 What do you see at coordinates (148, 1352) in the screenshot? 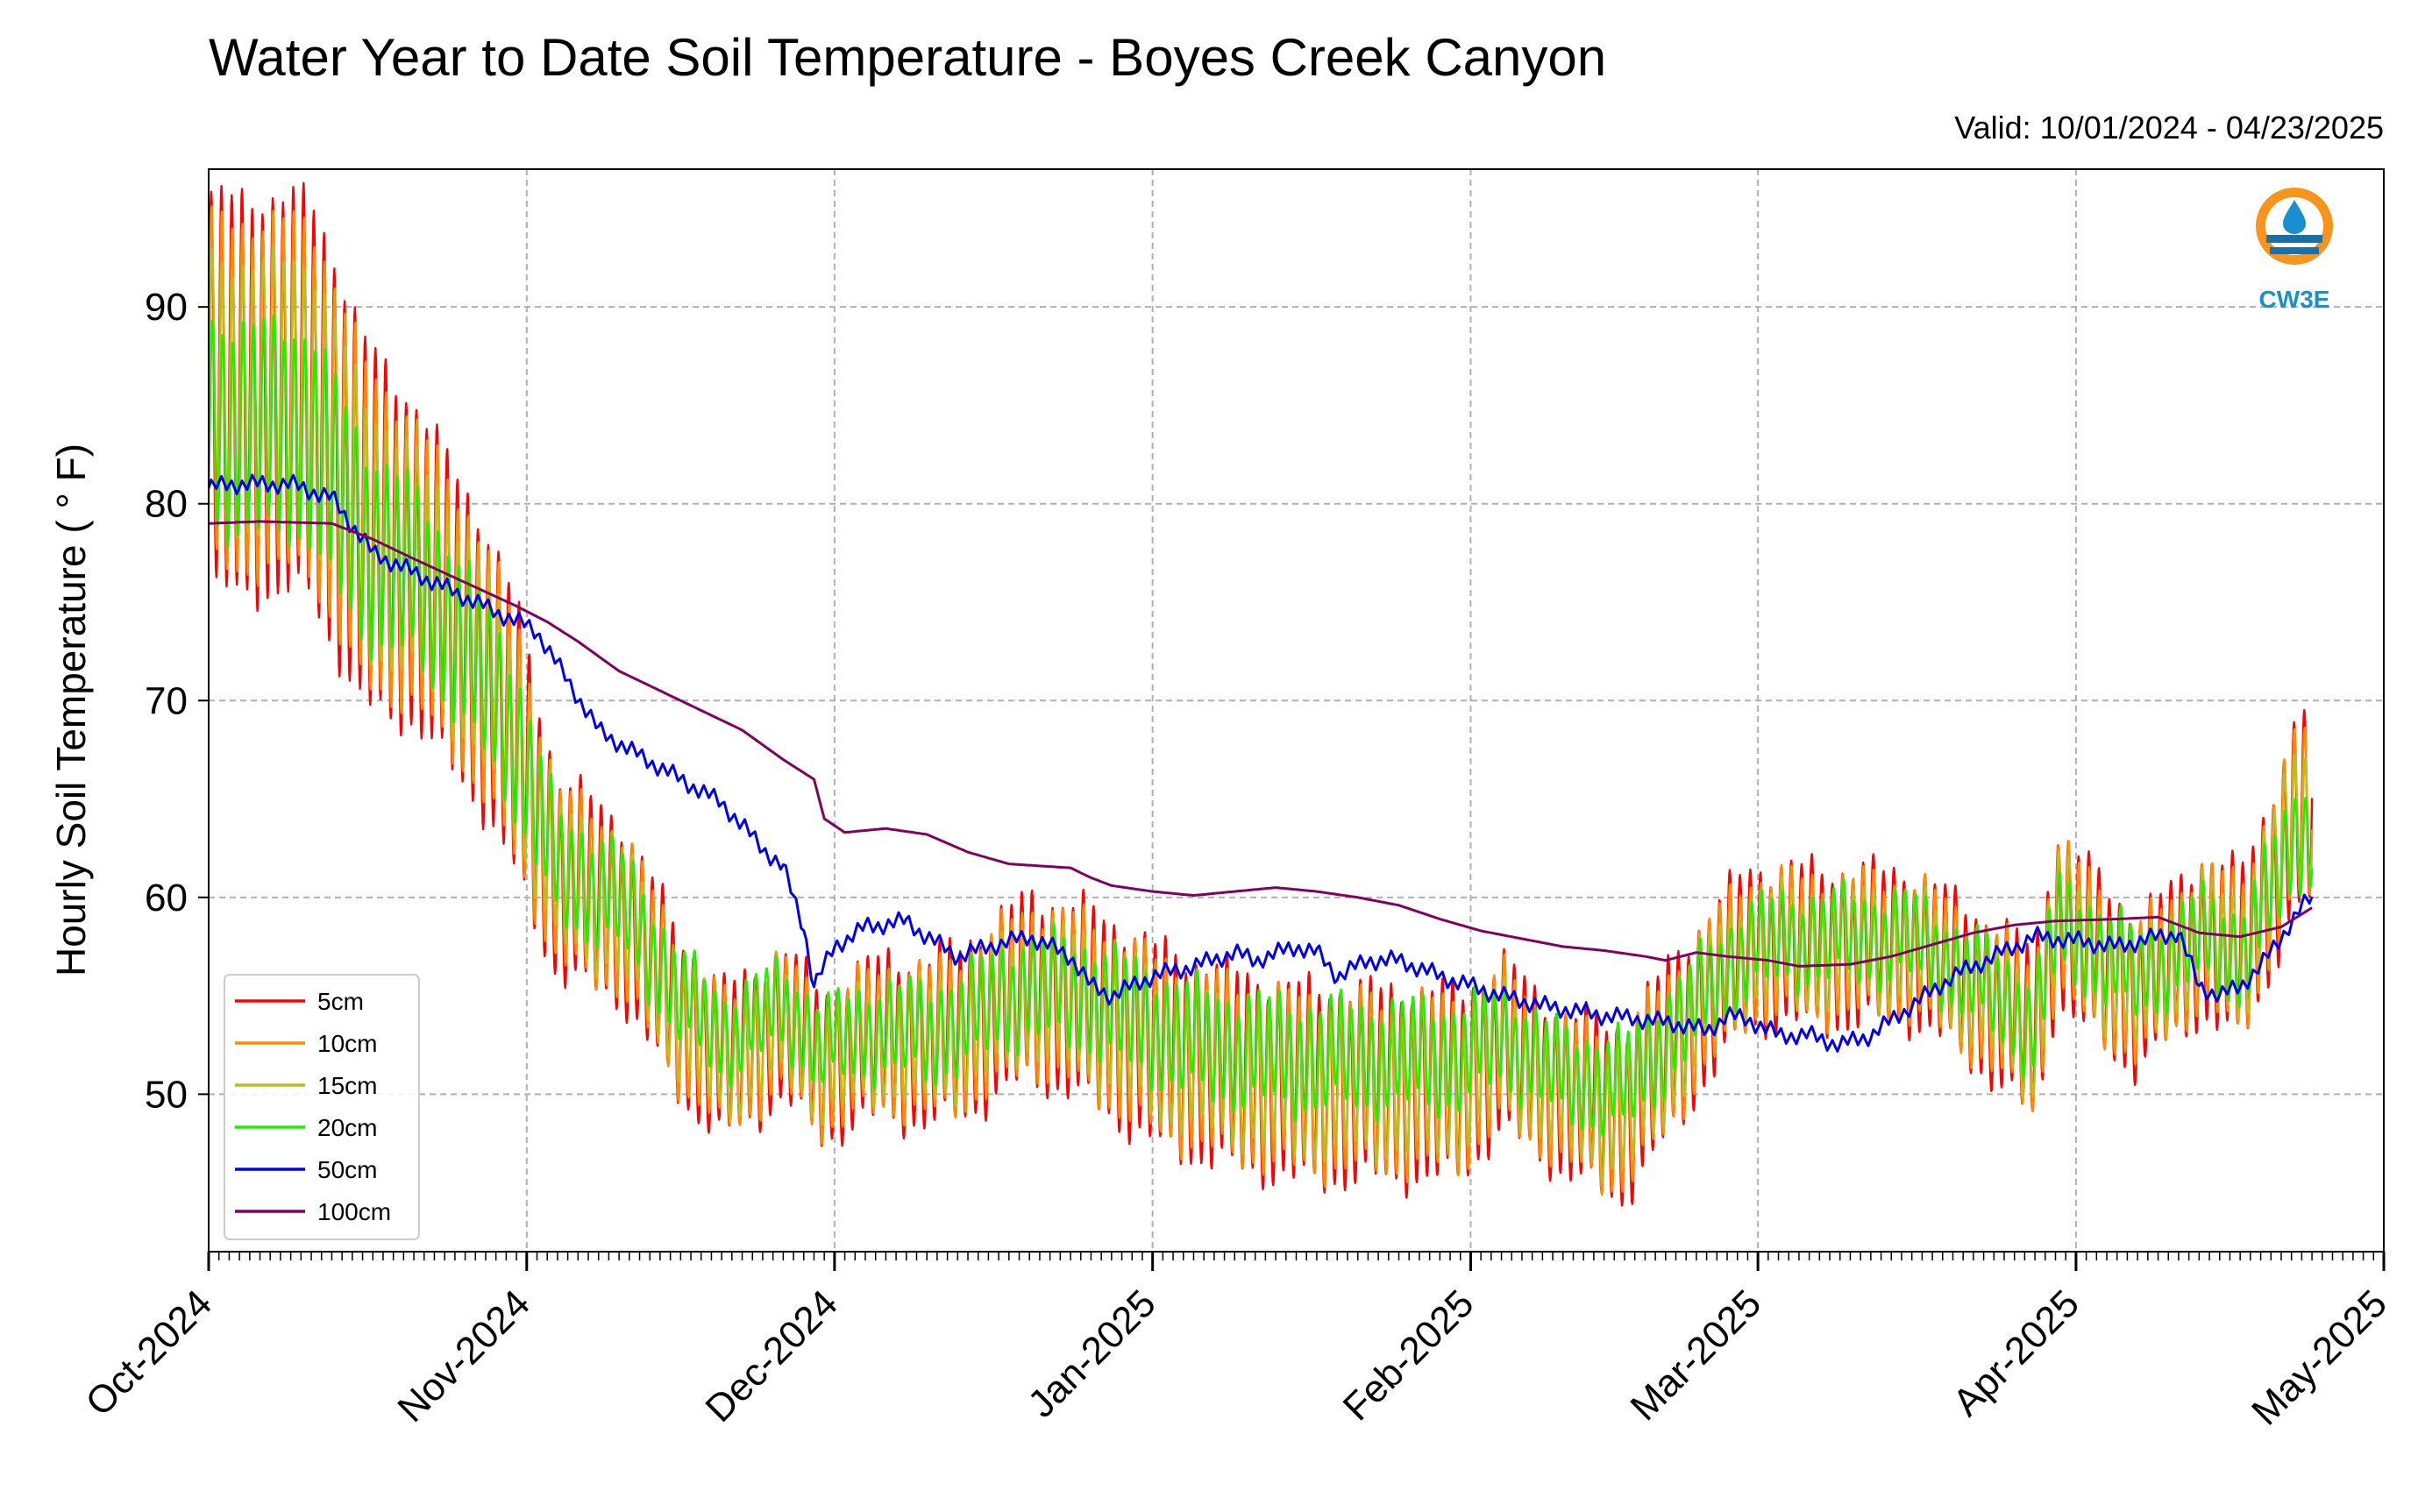
I see `x-tick-label: Oct-2024` at bounding box center [148, 1352].